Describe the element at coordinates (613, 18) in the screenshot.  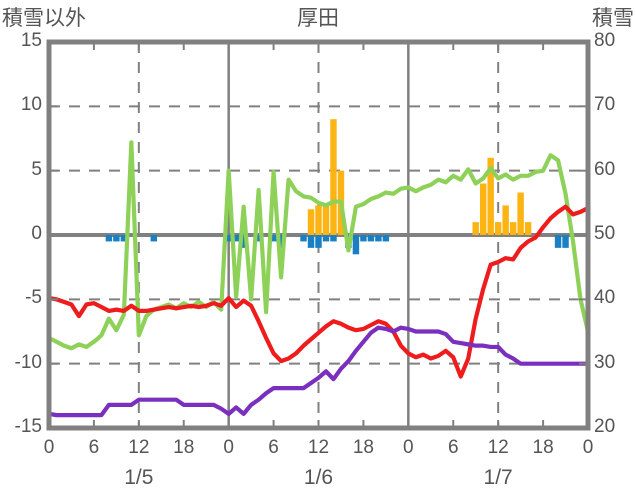
I see `right-axis-title: 積雪` at that location.